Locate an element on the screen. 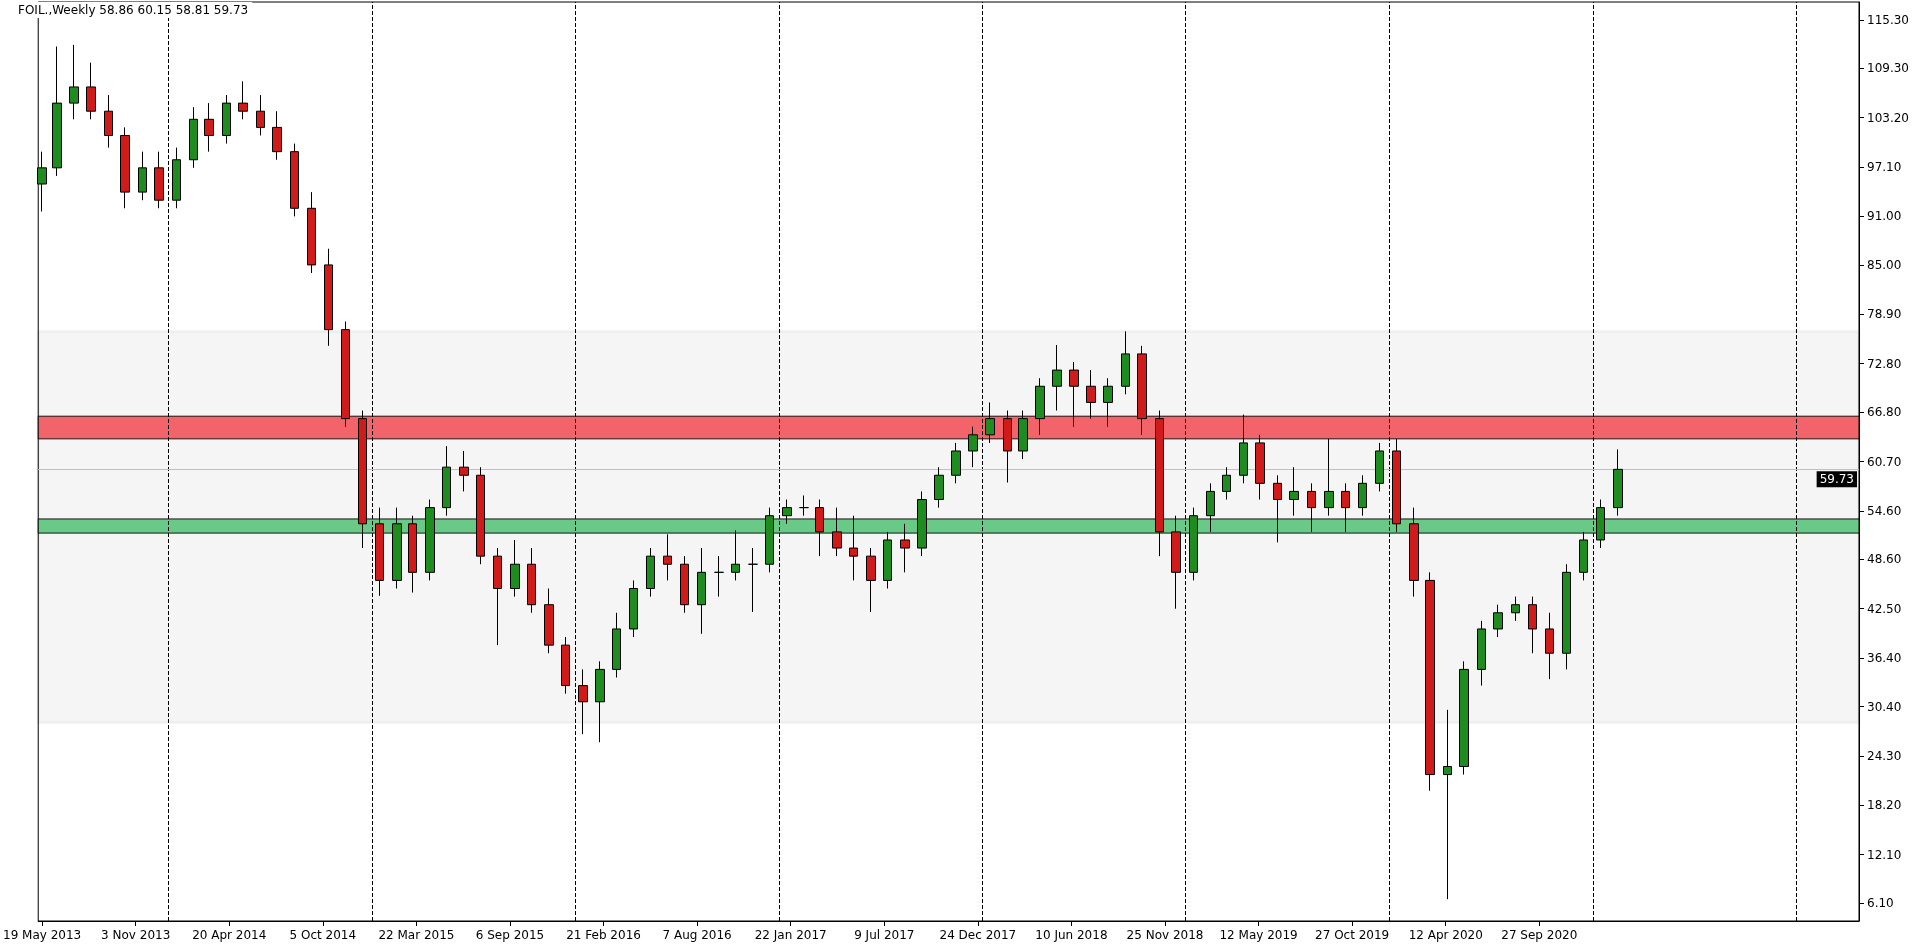 Image resolution: width=1915 pixels, height=945 pixels. y-tick-label: 42.50 is located at coordinates (1884, 608).